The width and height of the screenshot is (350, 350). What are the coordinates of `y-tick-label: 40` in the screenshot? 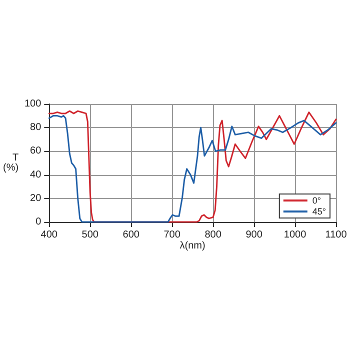 It's located at (36, 174).